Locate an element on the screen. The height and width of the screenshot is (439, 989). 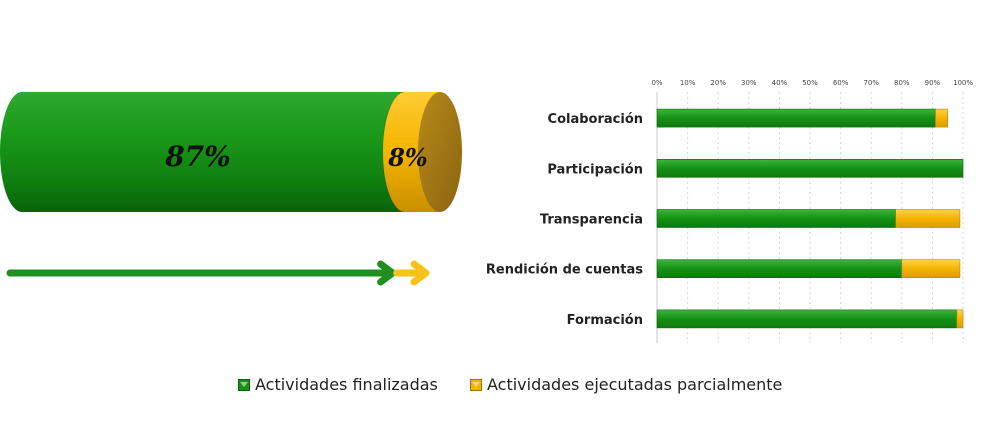
legend-swatch-finalizadas is located at coordinates (244, 384).